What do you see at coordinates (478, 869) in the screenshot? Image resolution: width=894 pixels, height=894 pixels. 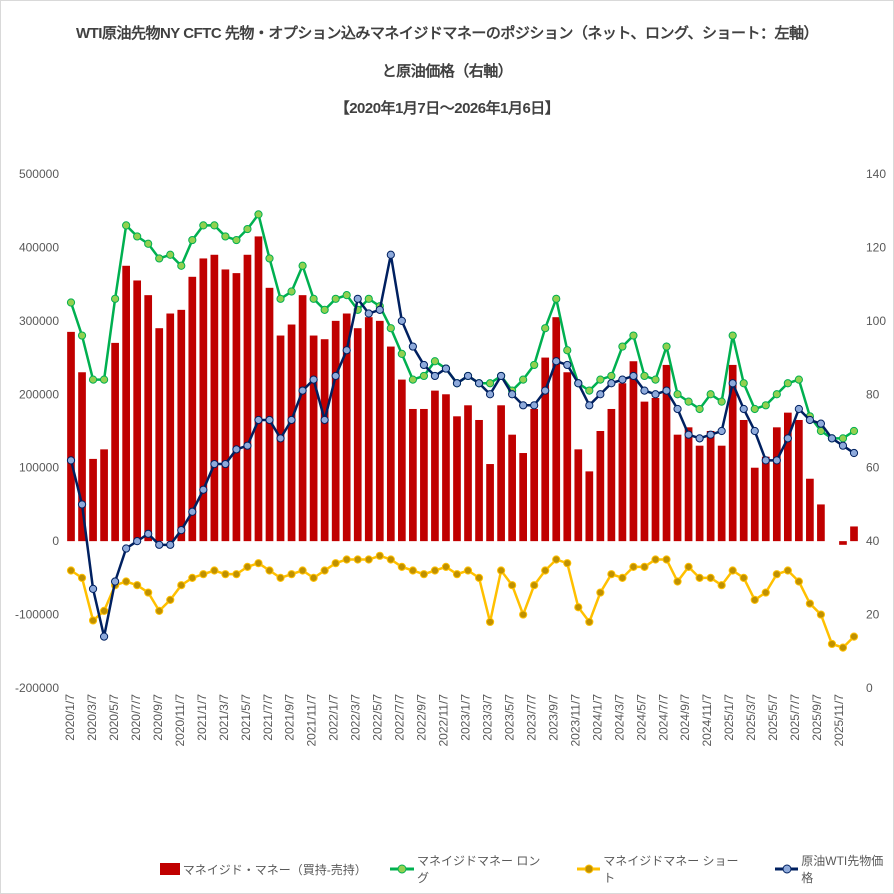 I see `legend-label-long: マネイジドマネー ロング` at bounding box center [478, 869].